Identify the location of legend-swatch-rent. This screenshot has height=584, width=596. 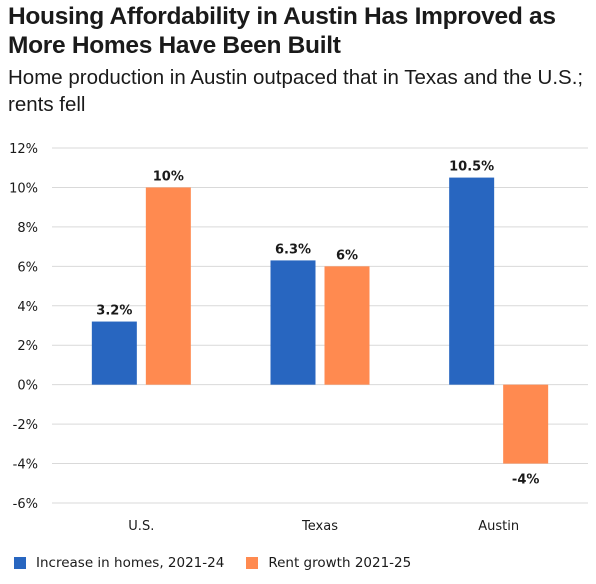
(252, 563).